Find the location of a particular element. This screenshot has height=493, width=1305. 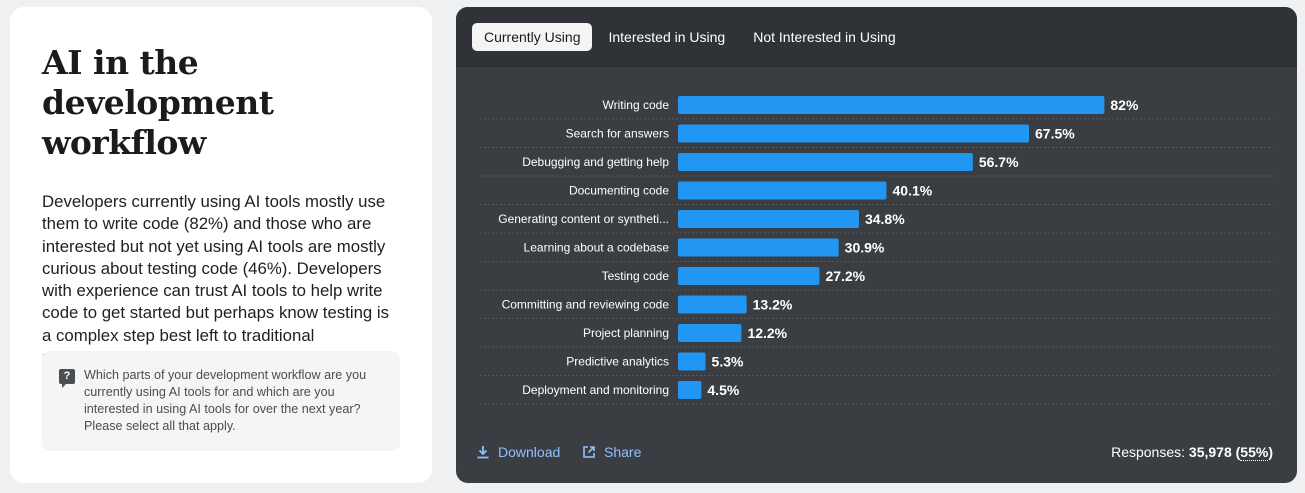

share-link: Share is located at coordinates (611, 452).